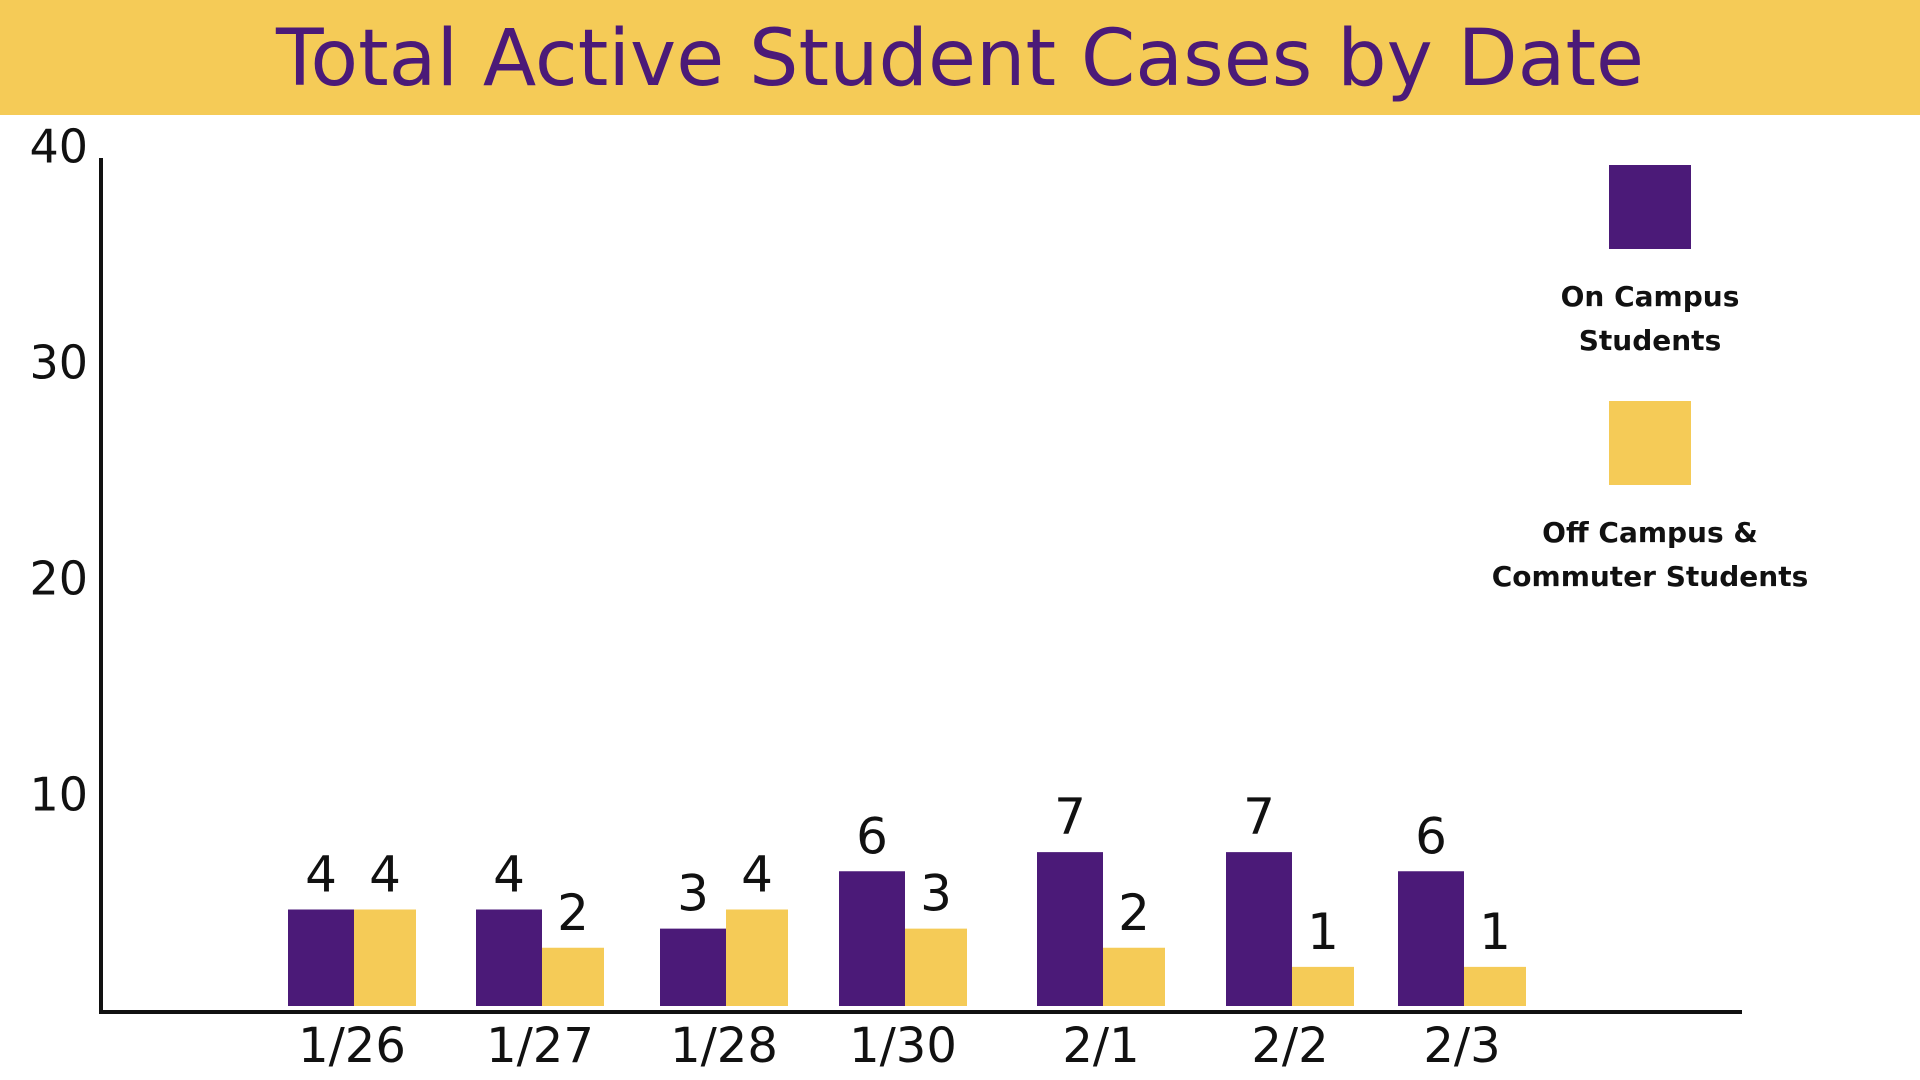 The width and height of the screenshot is (1920, 1080). What do you see at coordinates (1650, 264) in the screenshot?
I see `legend-item-on-campus: On Campus Students` at bounding box center [1650, 264].